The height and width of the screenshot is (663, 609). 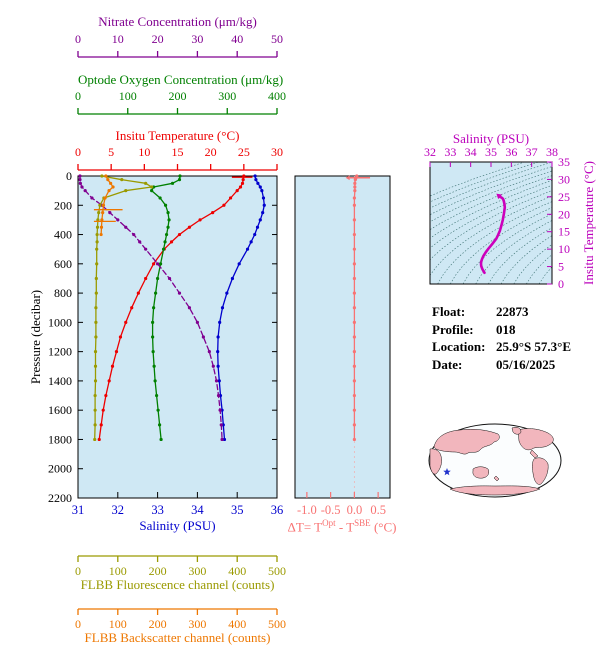 What do you see at coordinates (158, 571) in the screenshot?
I see `tick-label: 200` at bounding box center [158, 571].